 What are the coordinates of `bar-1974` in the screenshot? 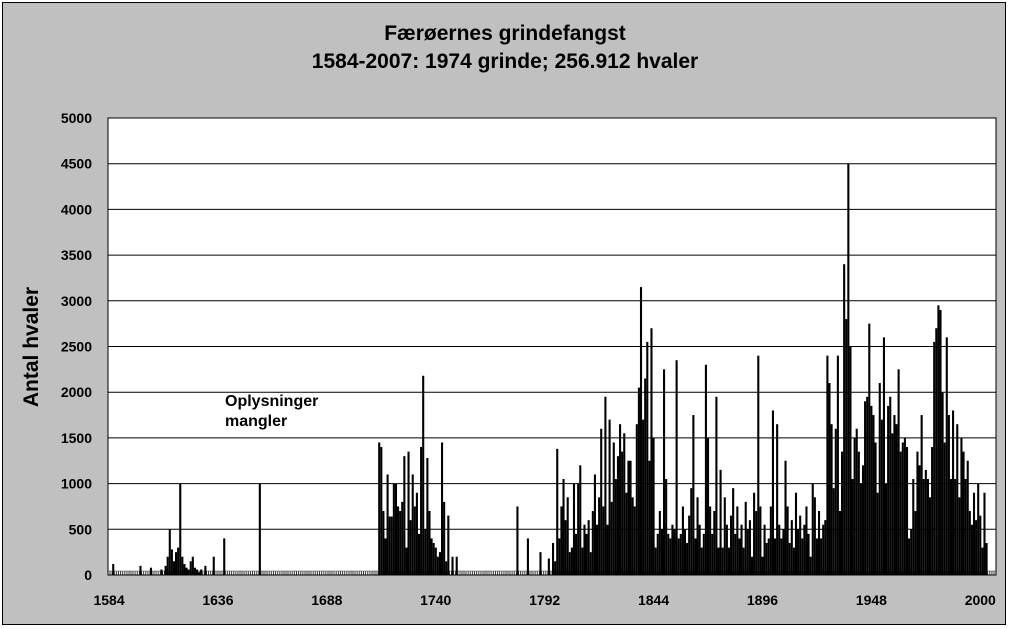 It's located at (925, 522).